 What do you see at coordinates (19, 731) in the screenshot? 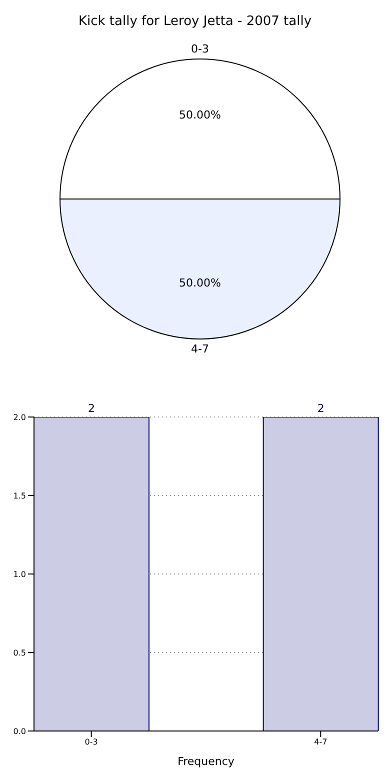
I see `y-tick-label: 0.0` at bounding box center [19, 731].